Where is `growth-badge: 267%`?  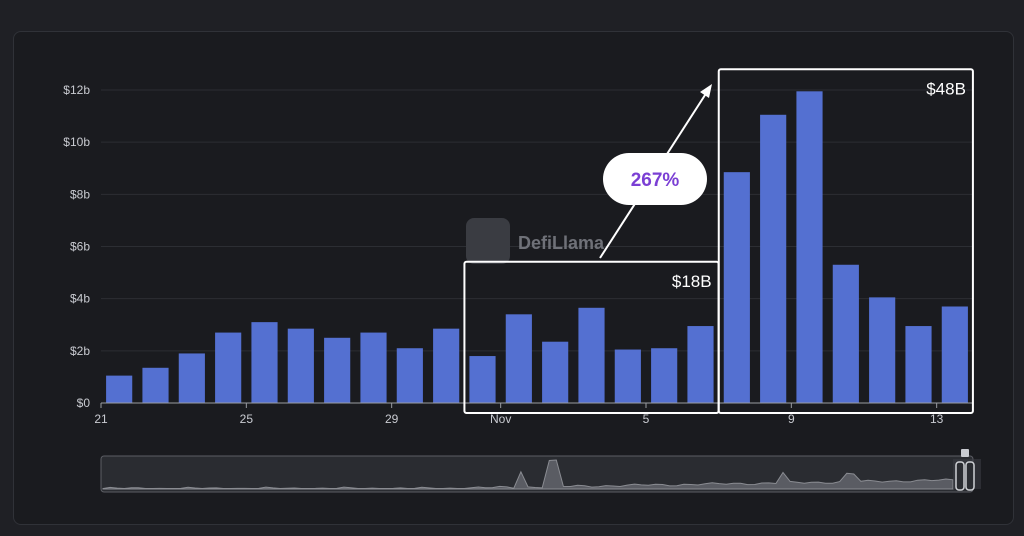
growth-badge: 267% is located at coordinates (655, 179).